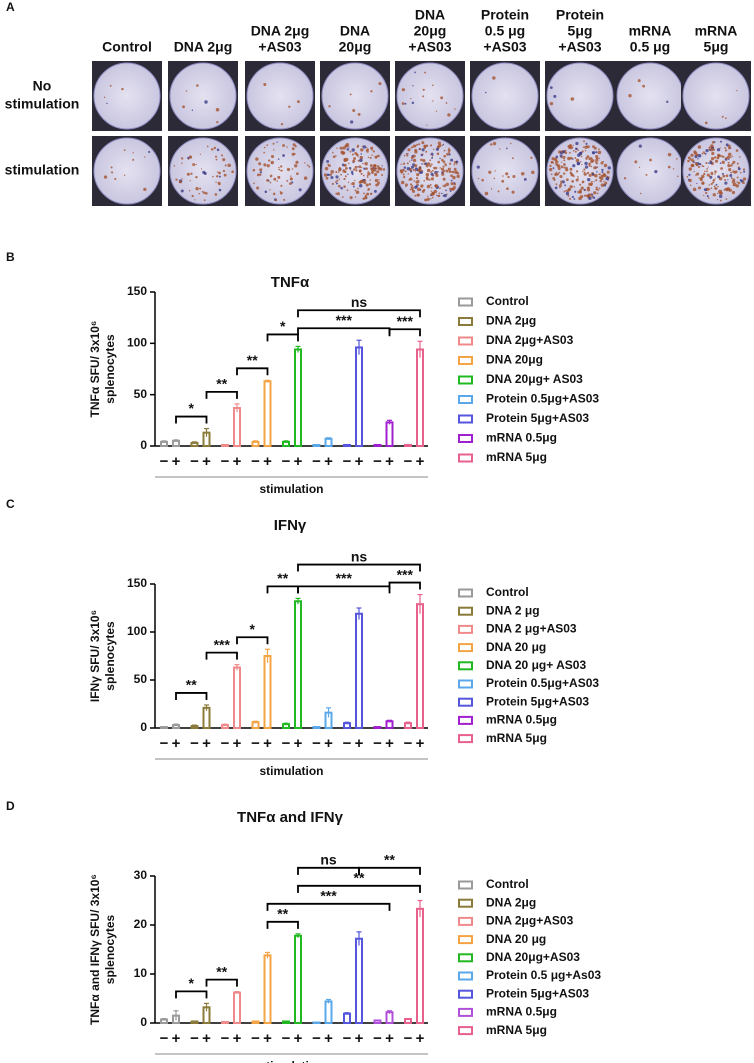 Image resolution: width=754 pixels, height=1063 pixels. What do you see at coordinates (531, 629) in the screenshot?
I see `legend-label: DNA 2 μg+AS03` at bounding box center [531, 629].